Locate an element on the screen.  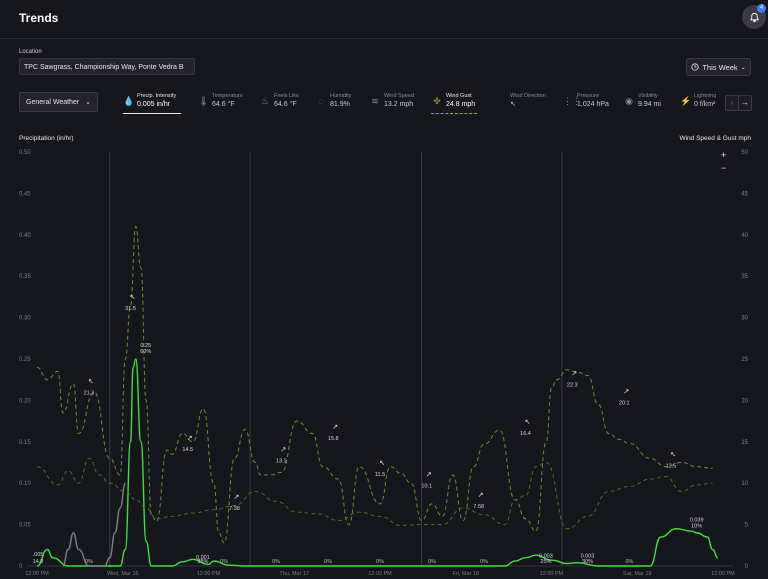
eye-icon: ◉ is located at coordinates (629, 101).